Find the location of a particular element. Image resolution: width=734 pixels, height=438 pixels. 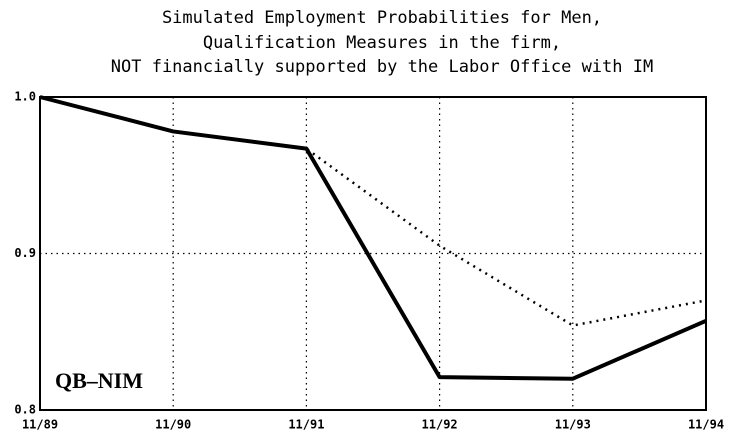

chart-title: Qualification Measures in the firm, is located at coordinates (382, 43).